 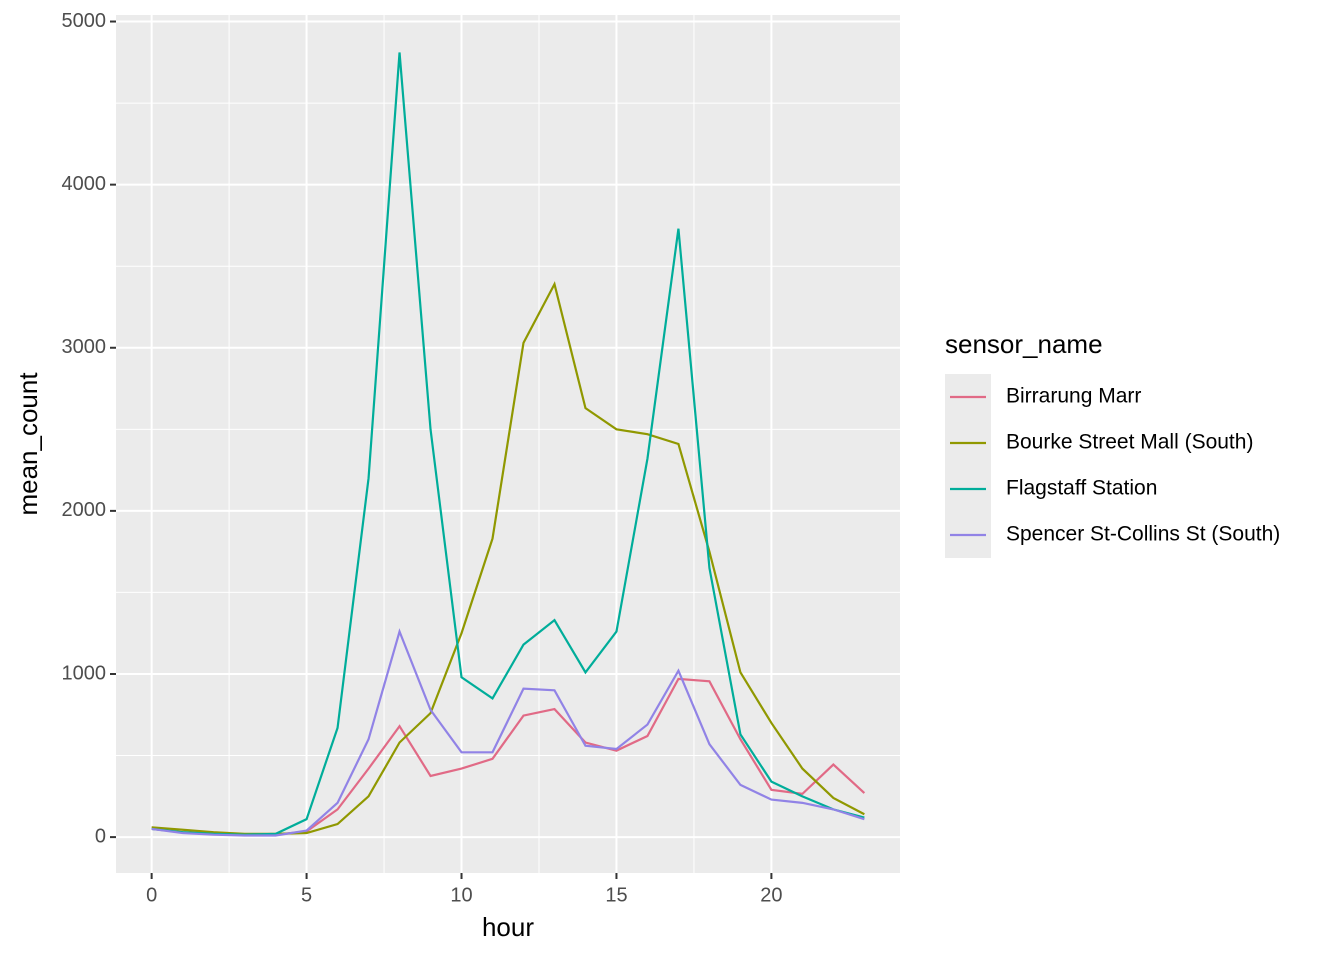 What do you see at coordinates (508, 732) in the screenshot?
I see `series-line` at bounding box center [508, 732].